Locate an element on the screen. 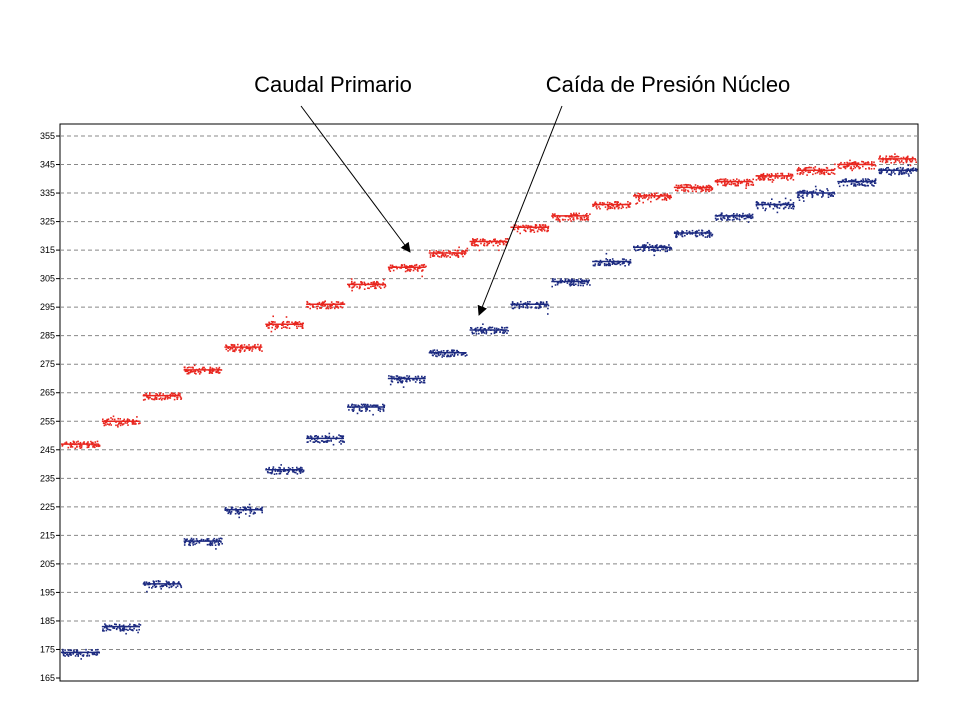 The image size is (960, 720). y-tick-label: 205 is located at coordinates (47, 564).